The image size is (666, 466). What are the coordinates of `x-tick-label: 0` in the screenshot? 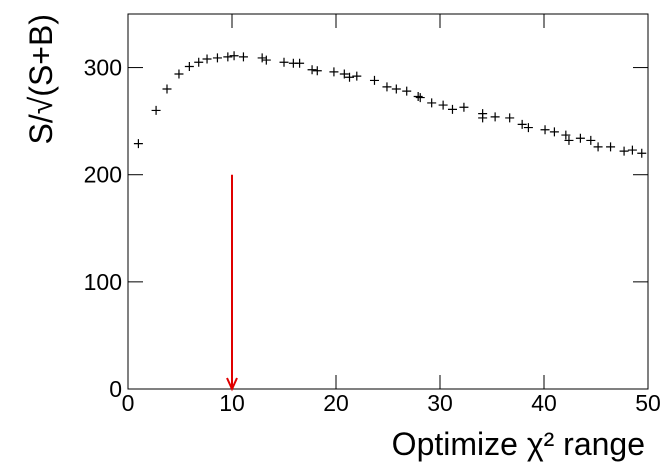 It's located at (128, 403).